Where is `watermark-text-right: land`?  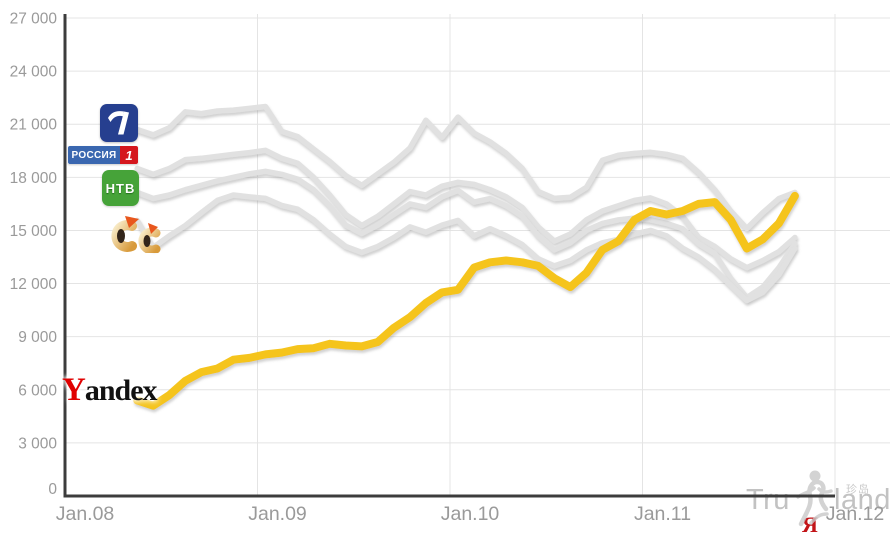 watermark-text-right: land is located at coordinates (862, 500).